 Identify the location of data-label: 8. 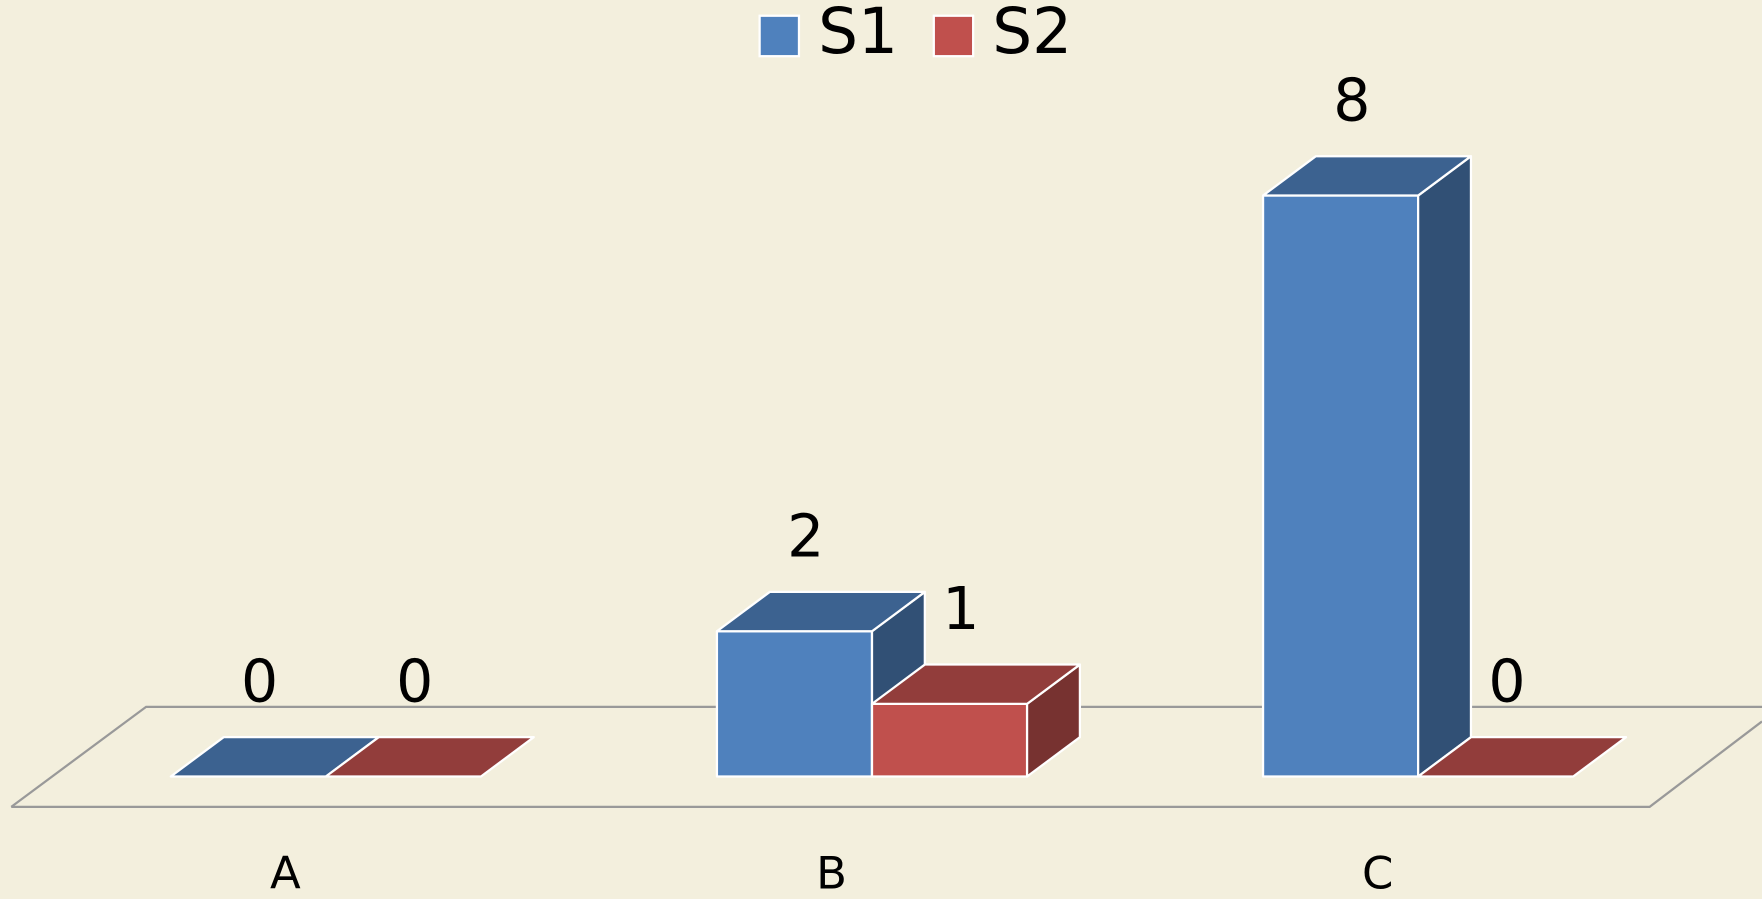
(1351, 101).